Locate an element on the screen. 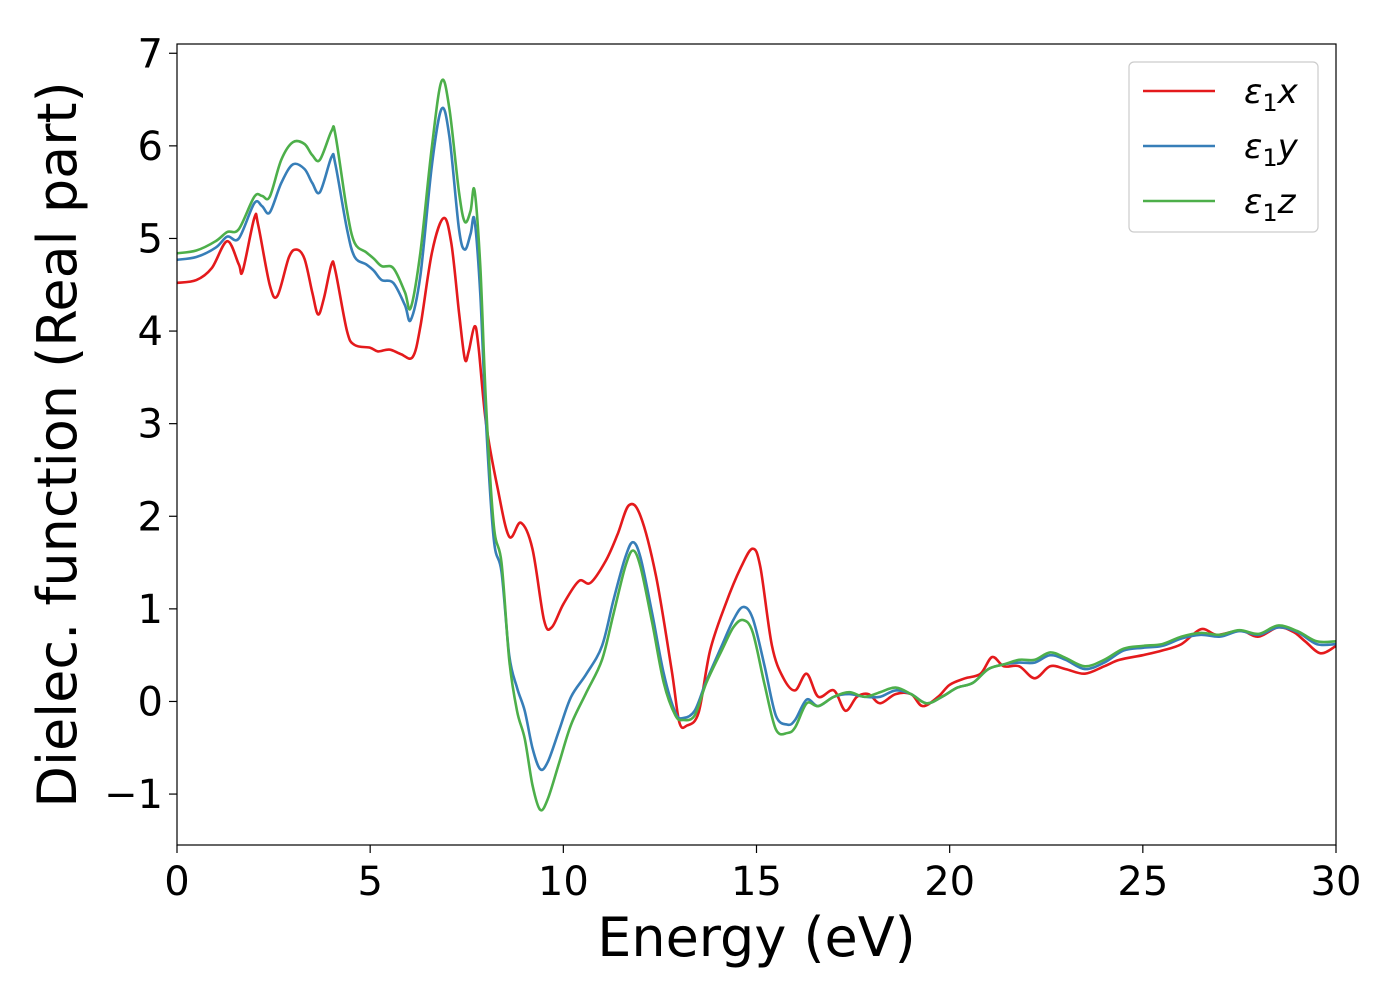 The height and width of the screenshot is (1000, 1400). x-tick-label: 25 is located at coordinates (1142, 882).